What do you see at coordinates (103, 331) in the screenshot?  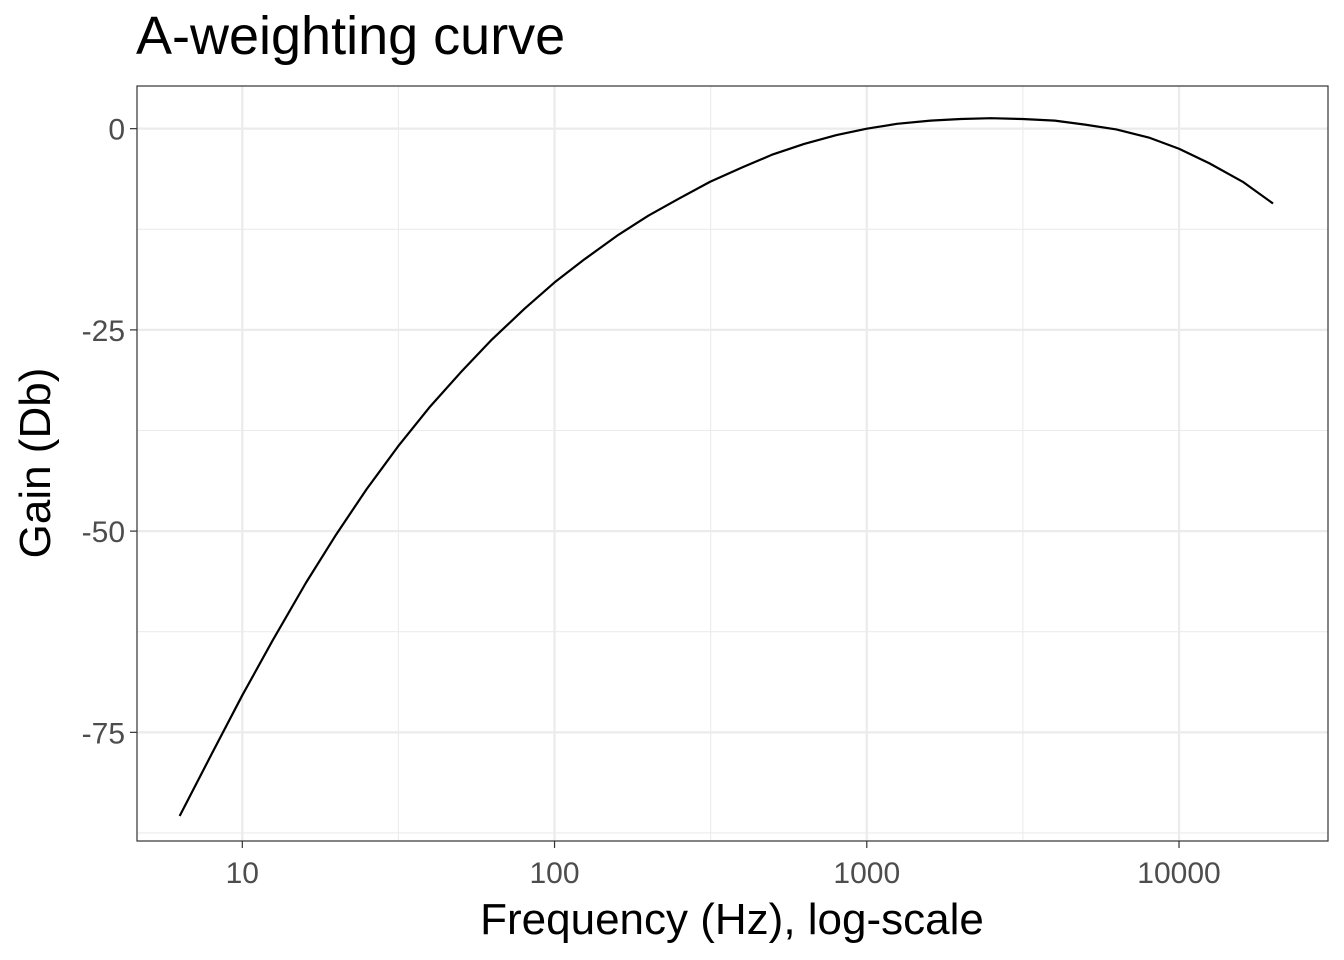 I see `y-tick-label: -25` at bounding box center [103, 331].